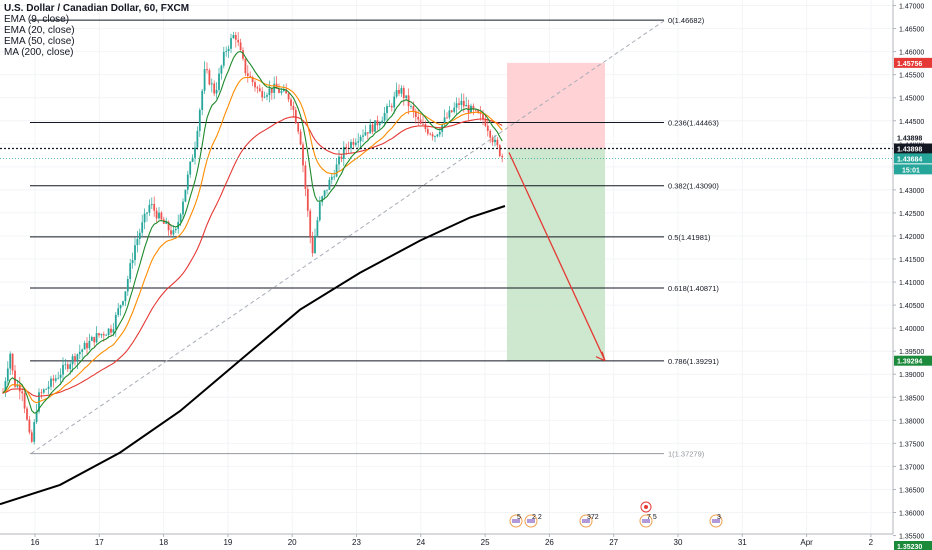 This screenshot has height=550, width=932. I want to click on canada-flag-dot, so click(646, 507).